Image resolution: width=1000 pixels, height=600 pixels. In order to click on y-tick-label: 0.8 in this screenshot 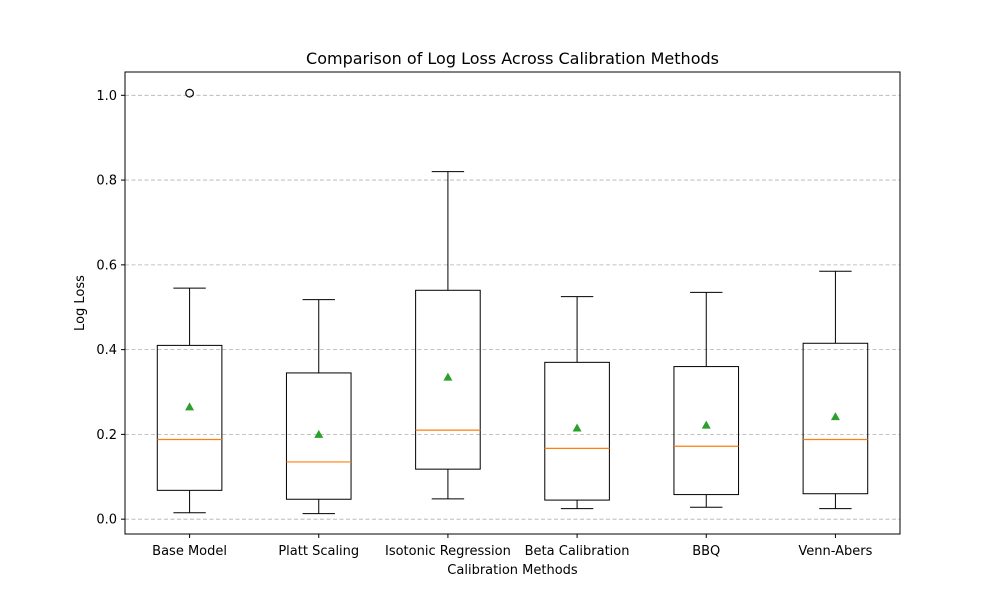, I will do `click(106, 181)`.